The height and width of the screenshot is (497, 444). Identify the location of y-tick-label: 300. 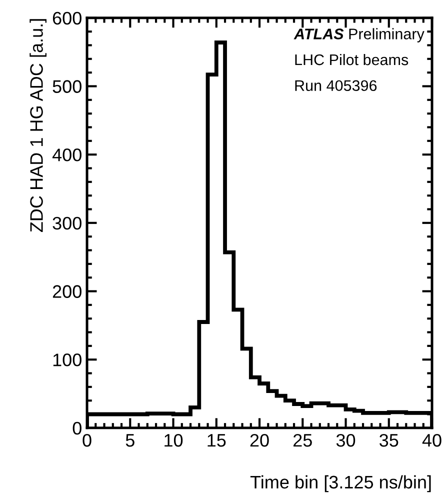
(67, 223).